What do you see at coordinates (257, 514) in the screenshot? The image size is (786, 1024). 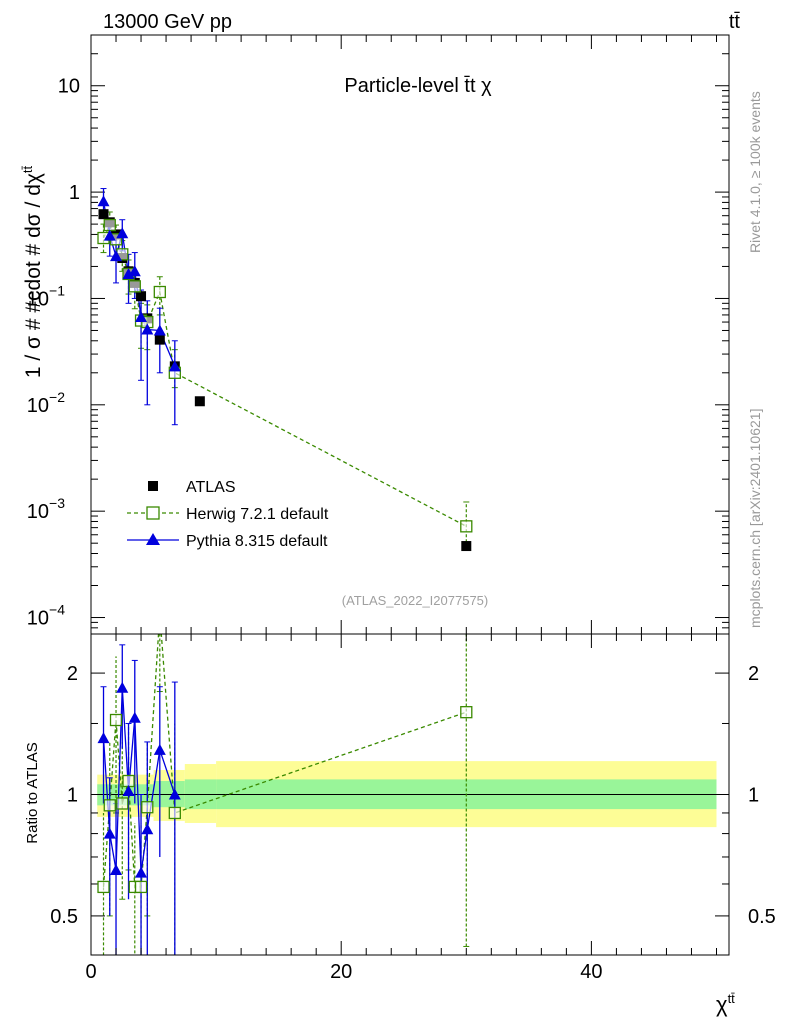 I see `legend-herwig-label: Herwig 7.2.1 default` at bounding box center [257, 514].